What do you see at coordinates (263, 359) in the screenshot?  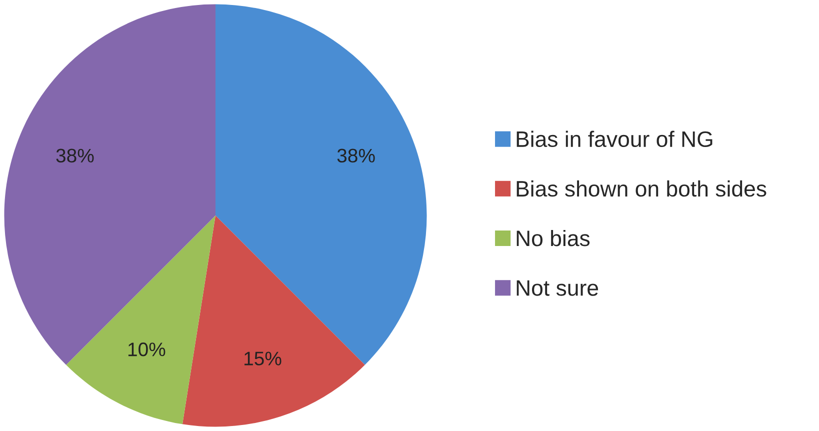 I see `data-label: 15%` at bounding box center [263, 359].